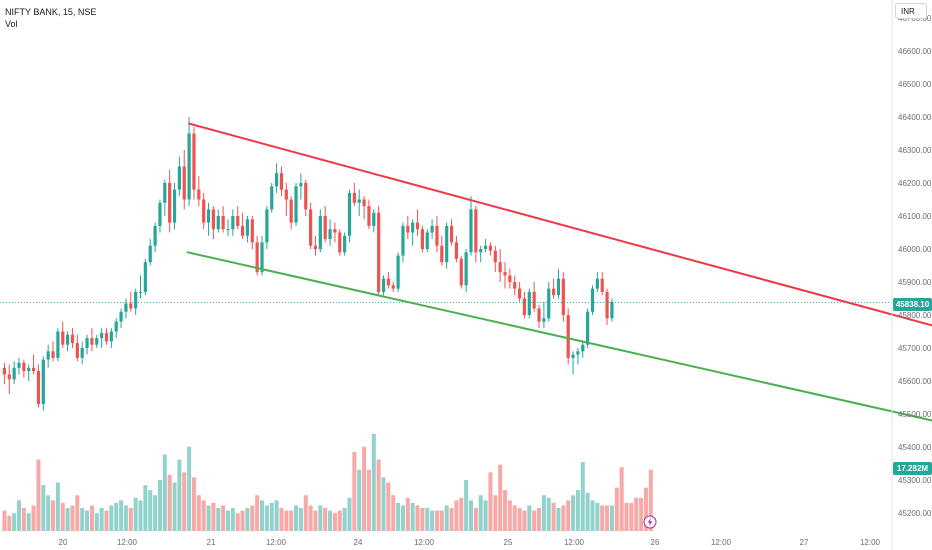  Describe the element at coordinates (327, 482) in the screenshot. I see `volume-bars` at that location.